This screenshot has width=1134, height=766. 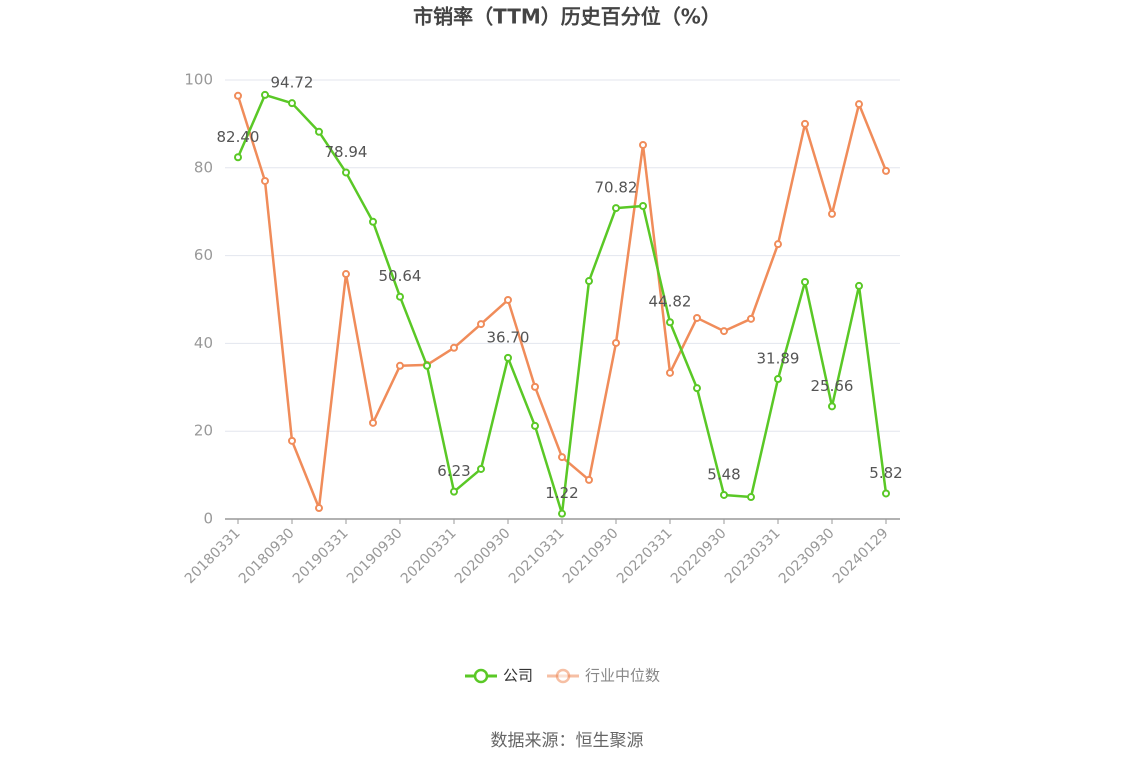 I want to click on legend-item: 公司, so click(x=499, y=676).